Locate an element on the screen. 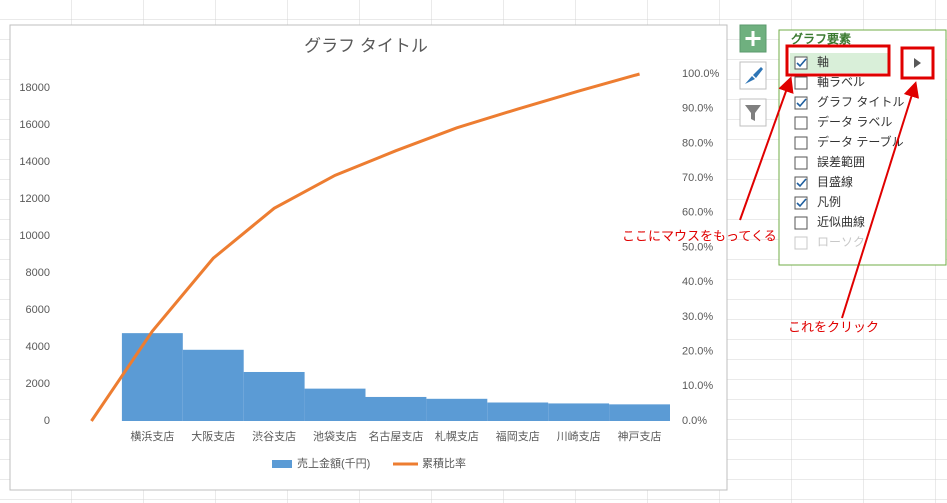 This screenshot has width=947, height=503. legend-swatch is located at coordinates (282, 464).